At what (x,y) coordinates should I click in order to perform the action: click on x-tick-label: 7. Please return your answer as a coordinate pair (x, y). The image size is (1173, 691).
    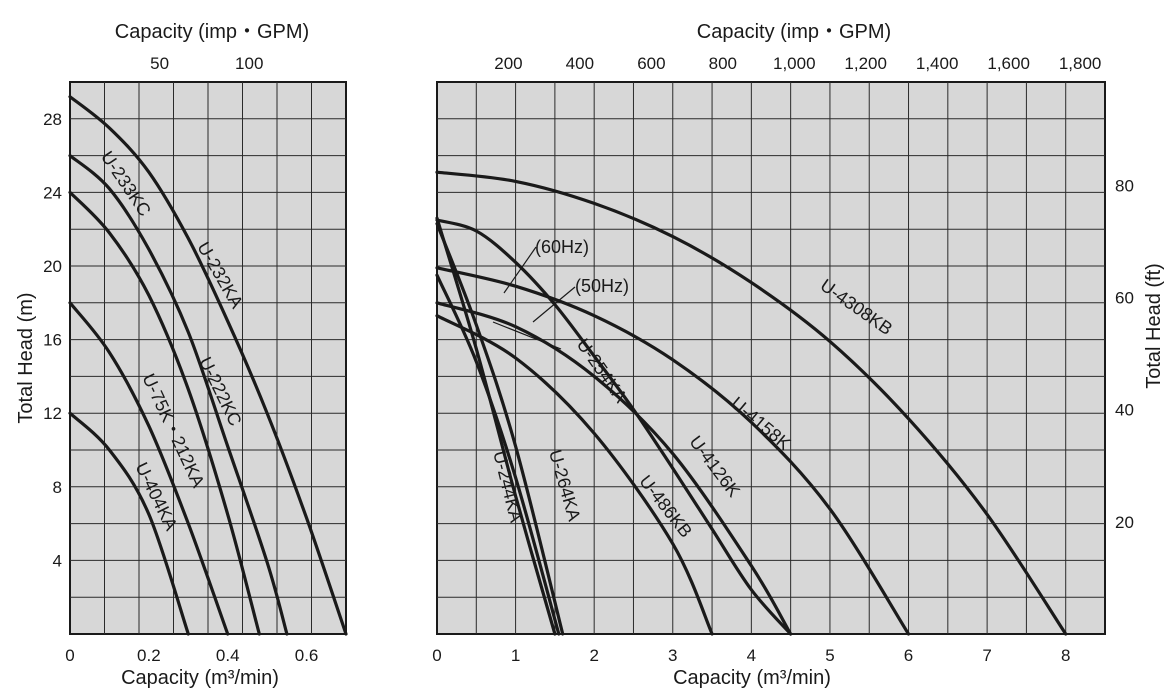
    Looking at the image, I should click on (986, 655).